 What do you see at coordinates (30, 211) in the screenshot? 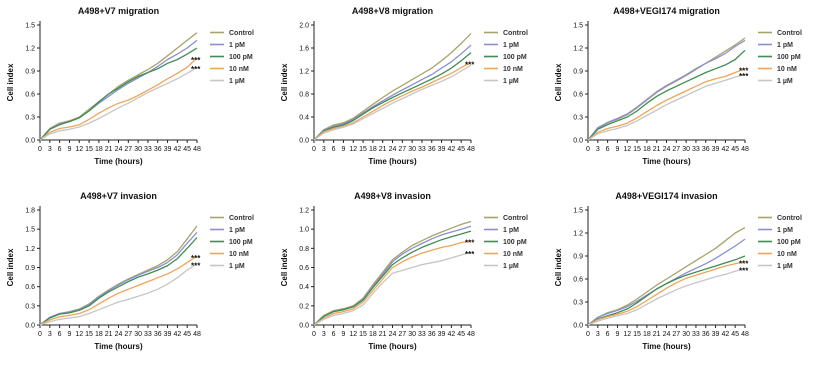
I see `y-tick-label: 1.8` at bounding box center [30, 211].